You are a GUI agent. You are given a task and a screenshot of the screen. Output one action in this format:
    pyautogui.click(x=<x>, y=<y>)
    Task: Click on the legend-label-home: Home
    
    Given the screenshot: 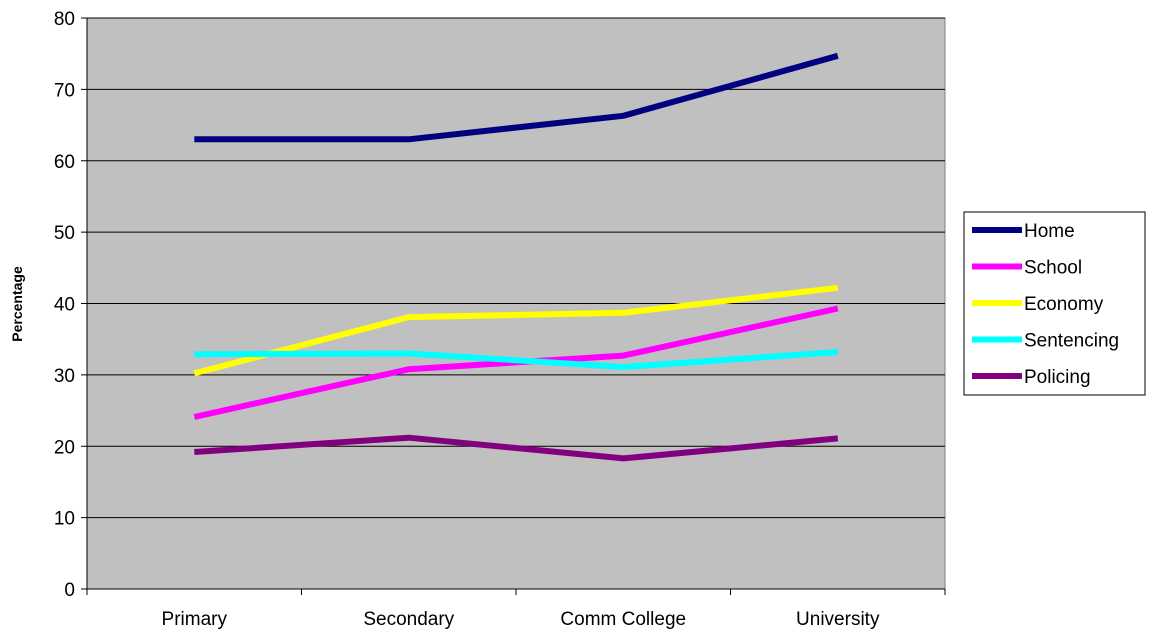 What is the action you would take?
    pyautogui.click(x=1049, y=231)
    